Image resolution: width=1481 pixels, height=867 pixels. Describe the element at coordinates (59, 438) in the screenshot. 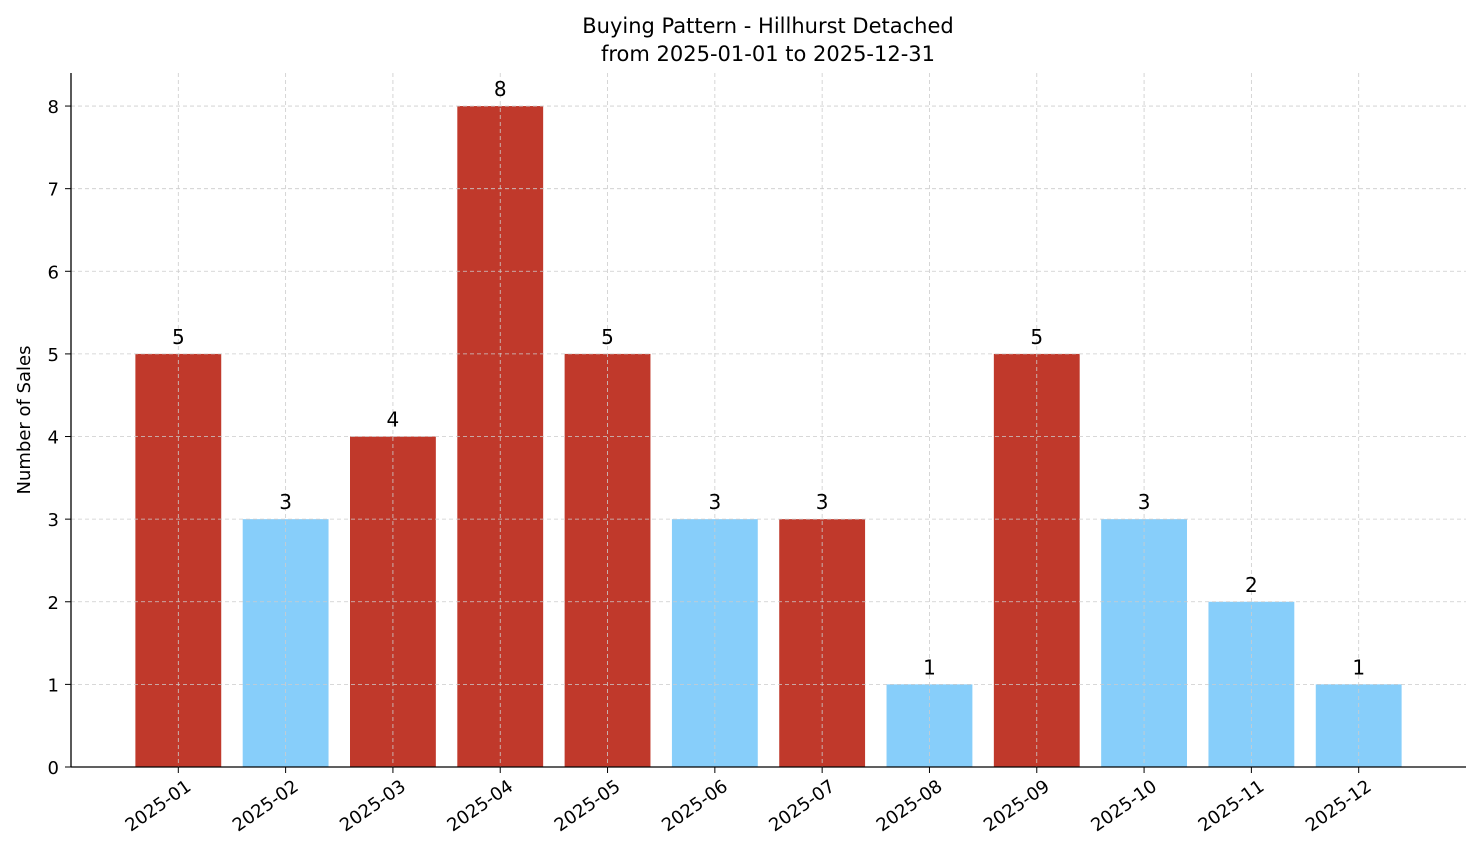

I see `y-ticks: 0 1 2 3 4 5 6 7 8` at that location.